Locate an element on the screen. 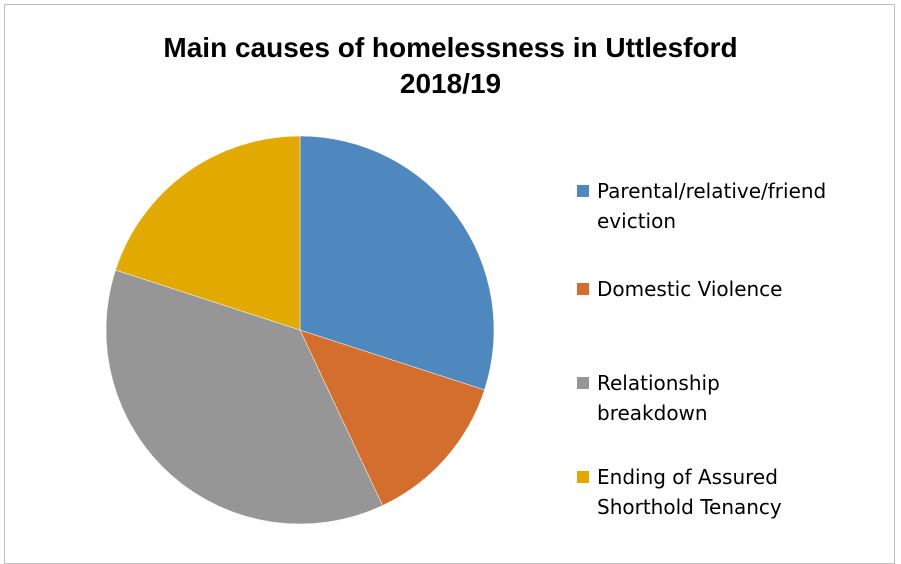 Image resolution: width=901 pixels, height=564 pixels. legend-label-parental-eviction-line-1: Parental/relative/friend is located at coordinates (712, 191).